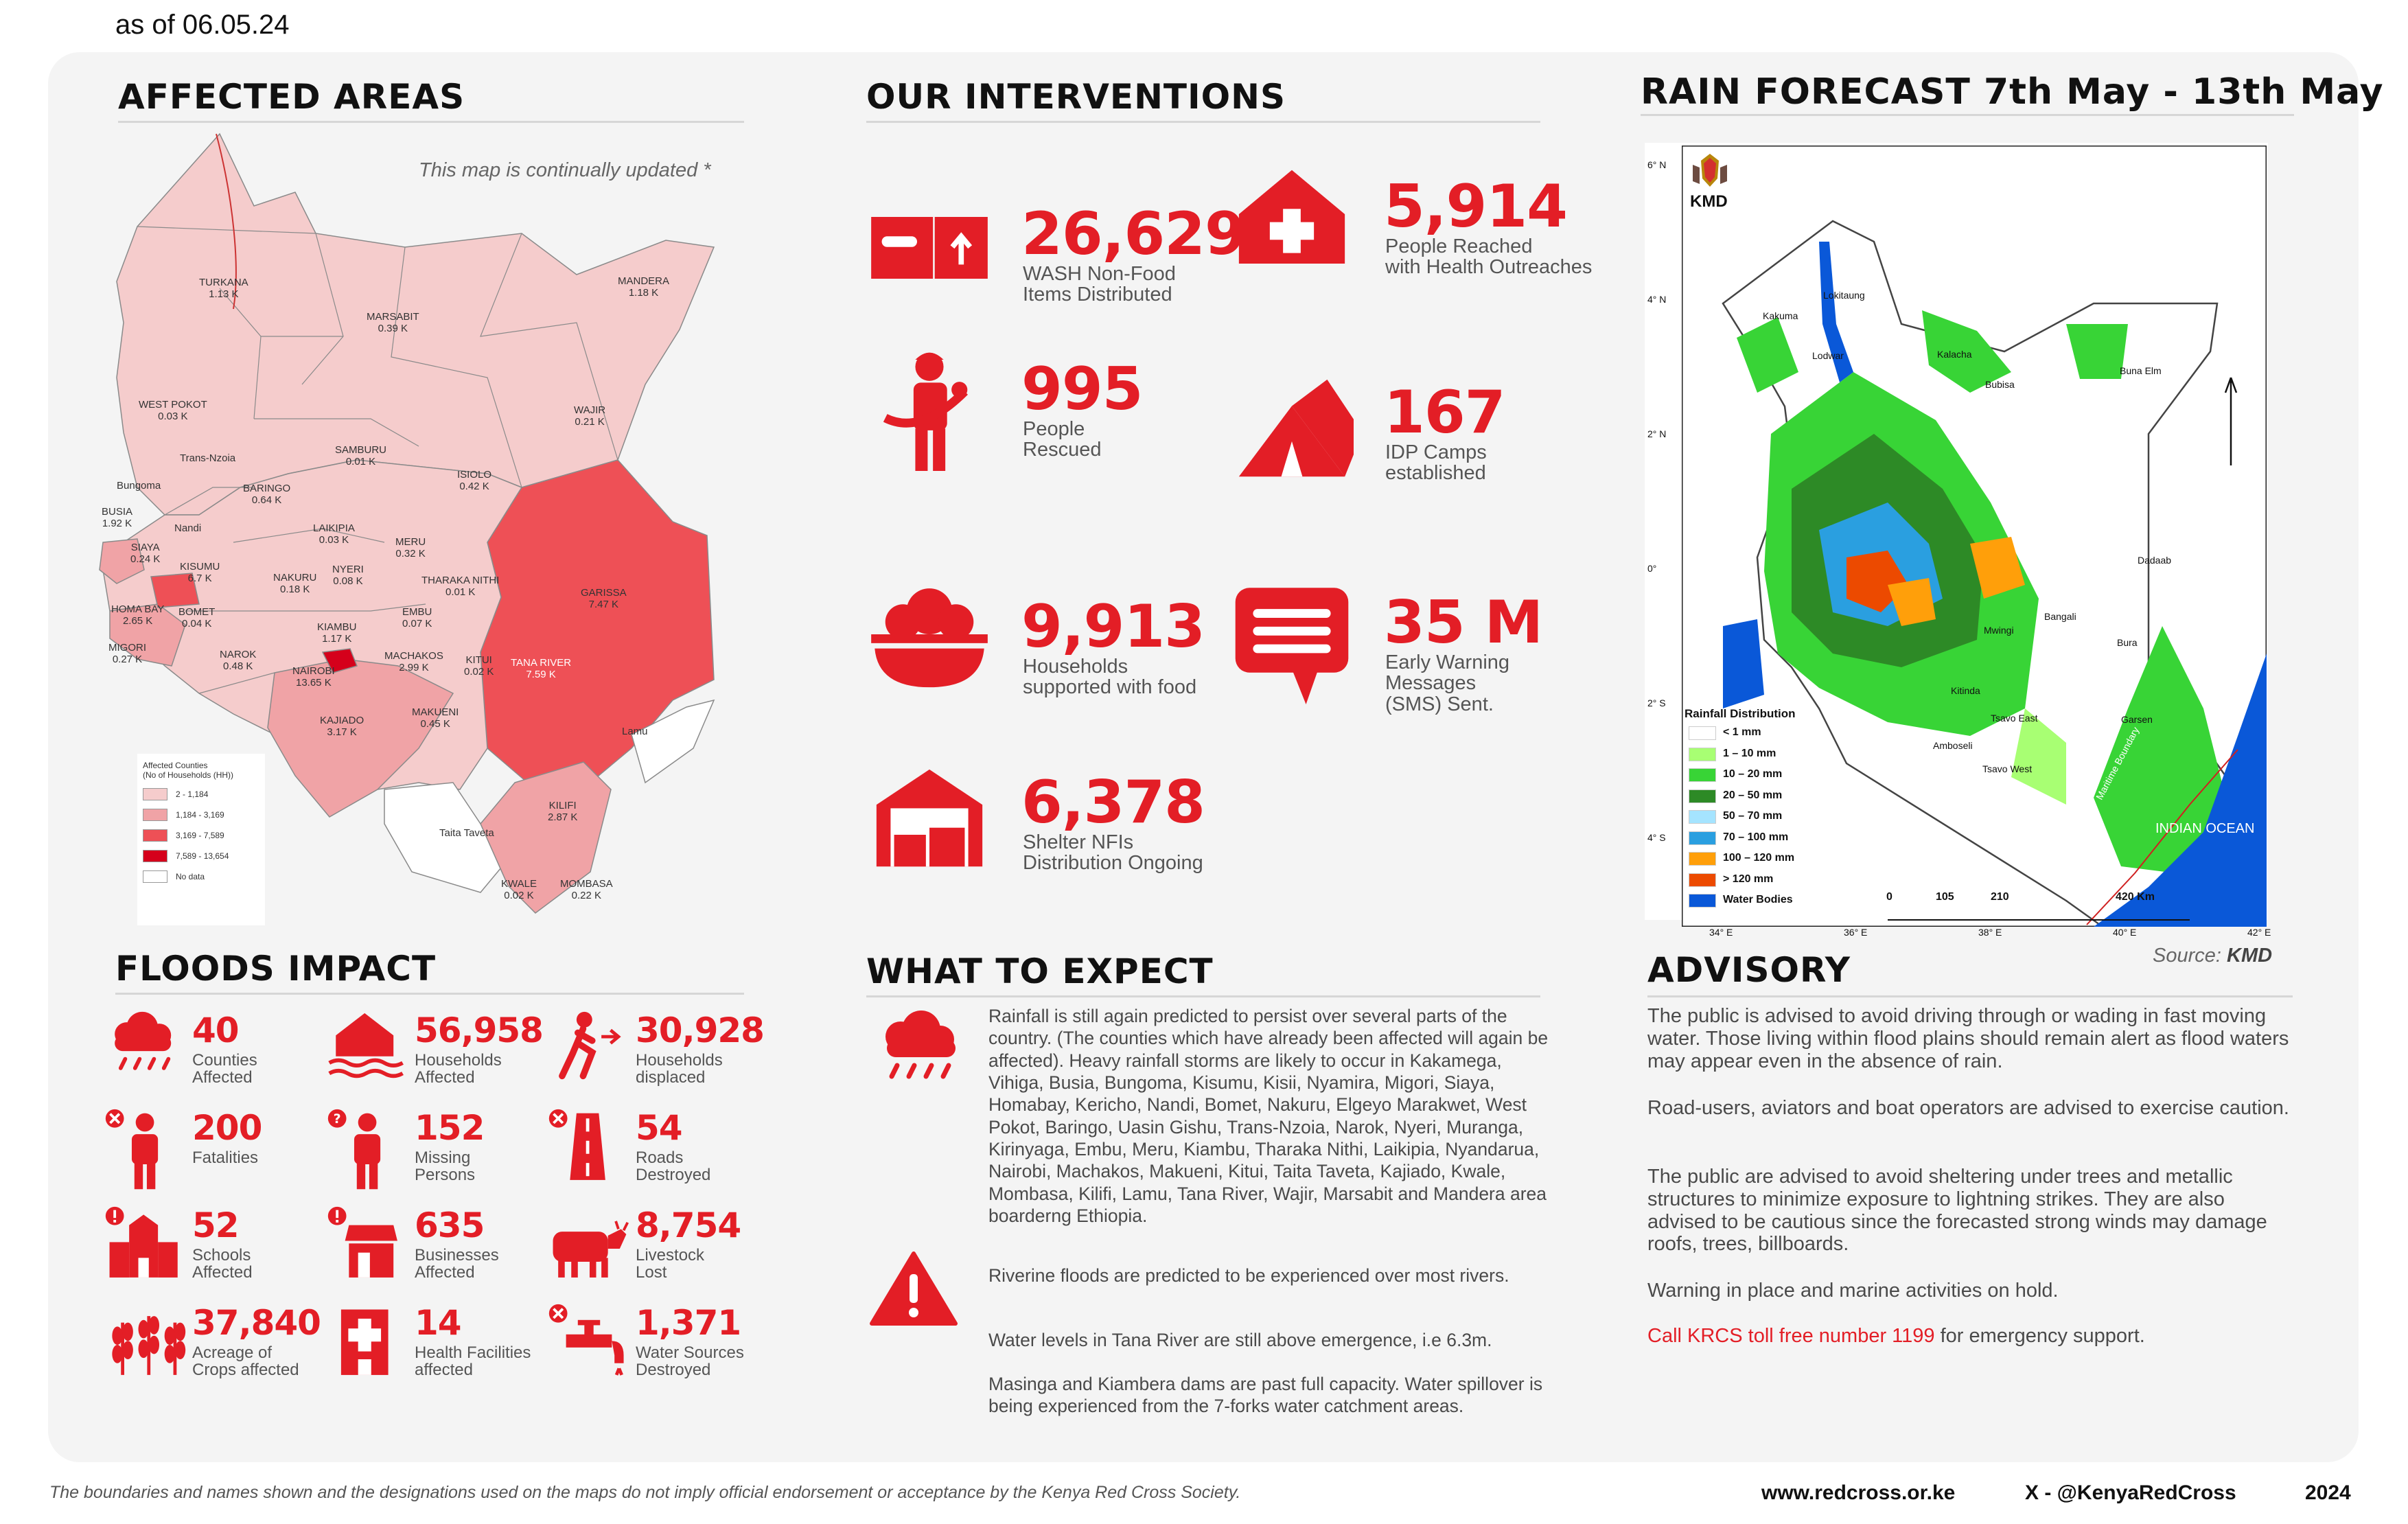 The width and height of the screenshot is (2408, 1524). Describe the element at coordinates (2000, 897) in the screenshot. I see `scale-label: 210` at that location.